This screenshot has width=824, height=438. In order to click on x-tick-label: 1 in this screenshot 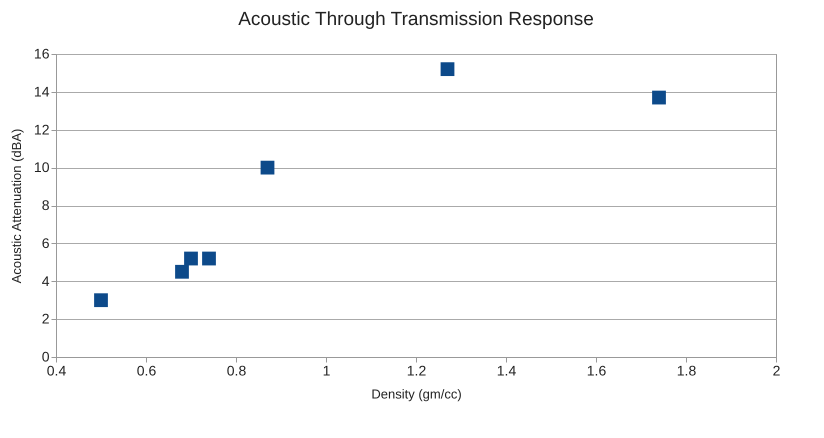, I will do `click(326, 370)`.